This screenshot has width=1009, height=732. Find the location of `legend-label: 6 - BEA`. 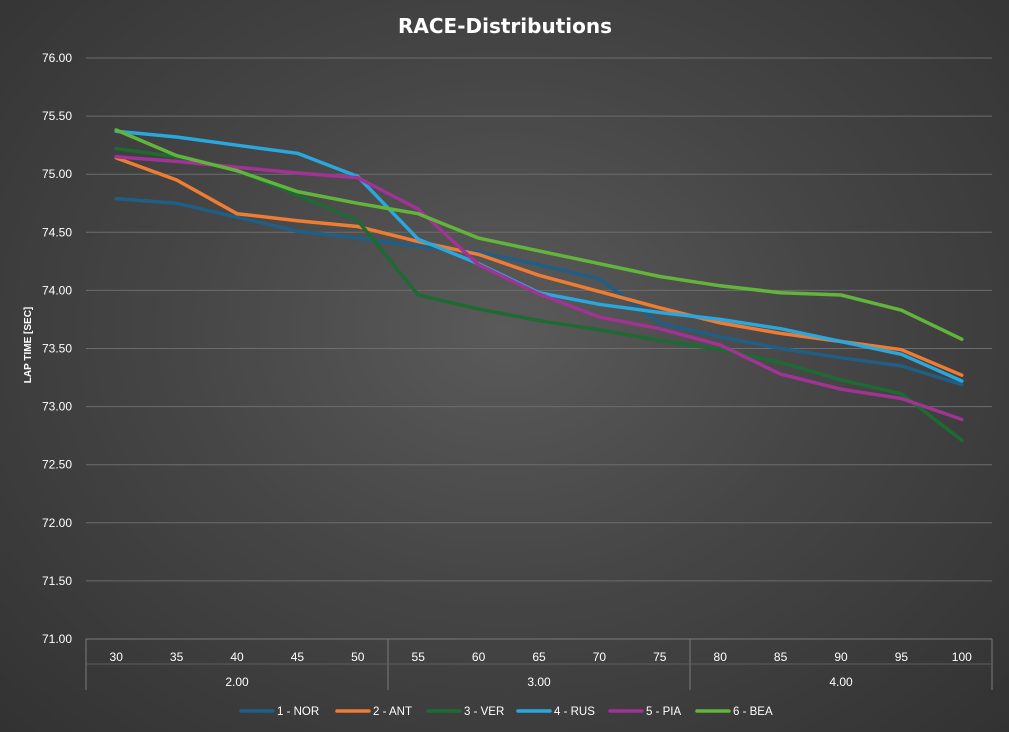

legend-label: 6 - BEA is located at coordinates (753, 712).